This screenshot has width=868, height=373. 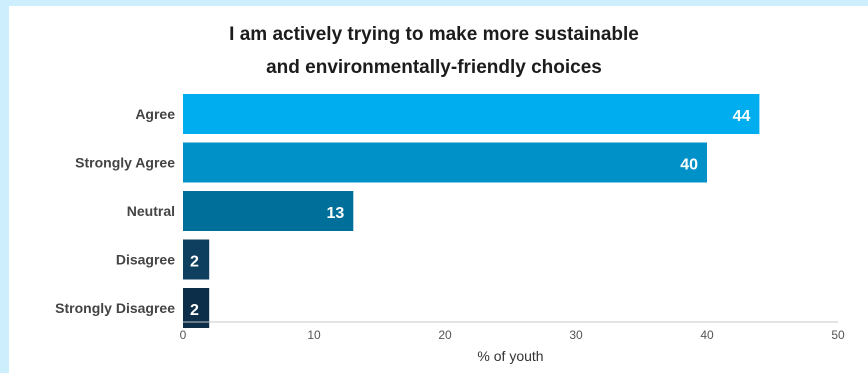 What do you see at coordinates (268, 211) in the screenshot?
I see `bar-neutral` at bounding box center [268, 211].